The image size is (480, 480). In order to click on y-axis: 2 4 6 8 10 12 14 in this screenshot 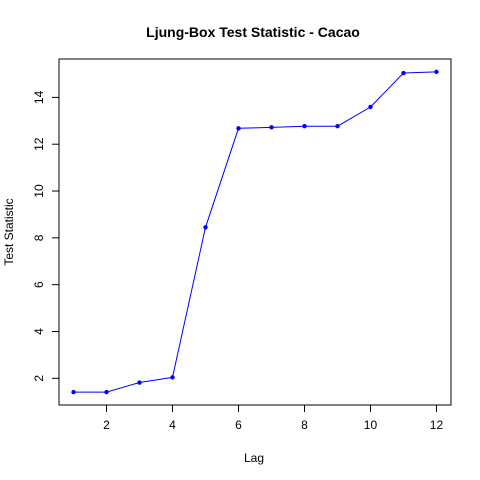, I will do `click(45, 236)`.